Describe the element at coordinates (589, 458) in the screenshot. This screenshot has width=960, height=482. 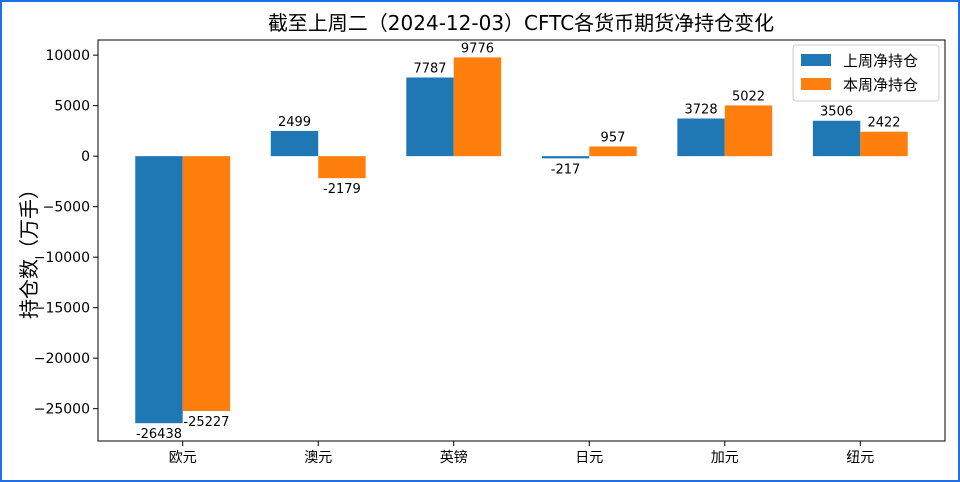
I see `x-tick-label: 日元` at that location.